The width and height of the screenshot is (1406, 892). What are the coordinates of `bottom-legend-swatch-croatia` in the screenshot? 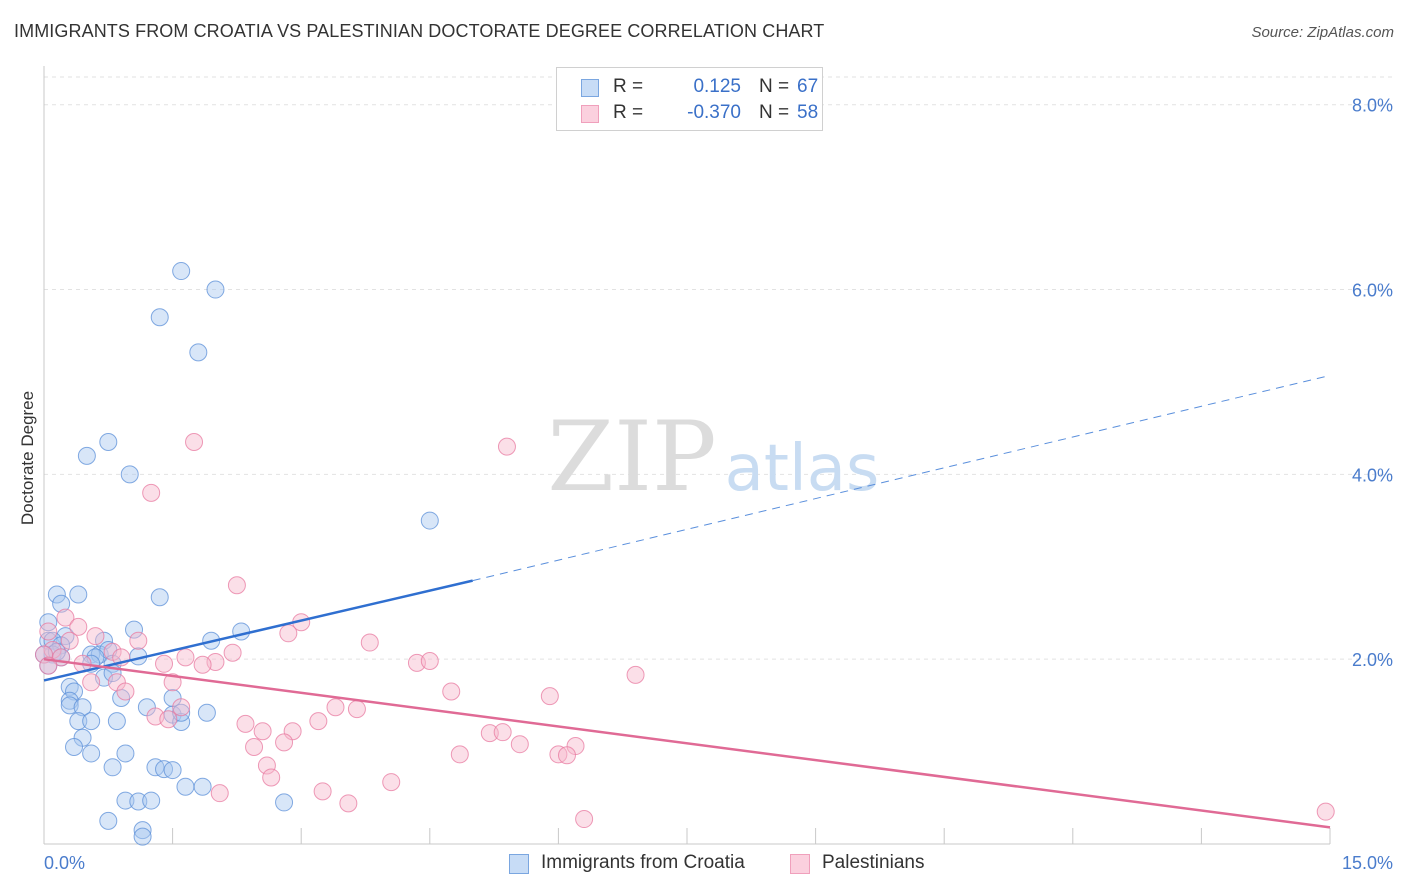 It's located at (519, 864).